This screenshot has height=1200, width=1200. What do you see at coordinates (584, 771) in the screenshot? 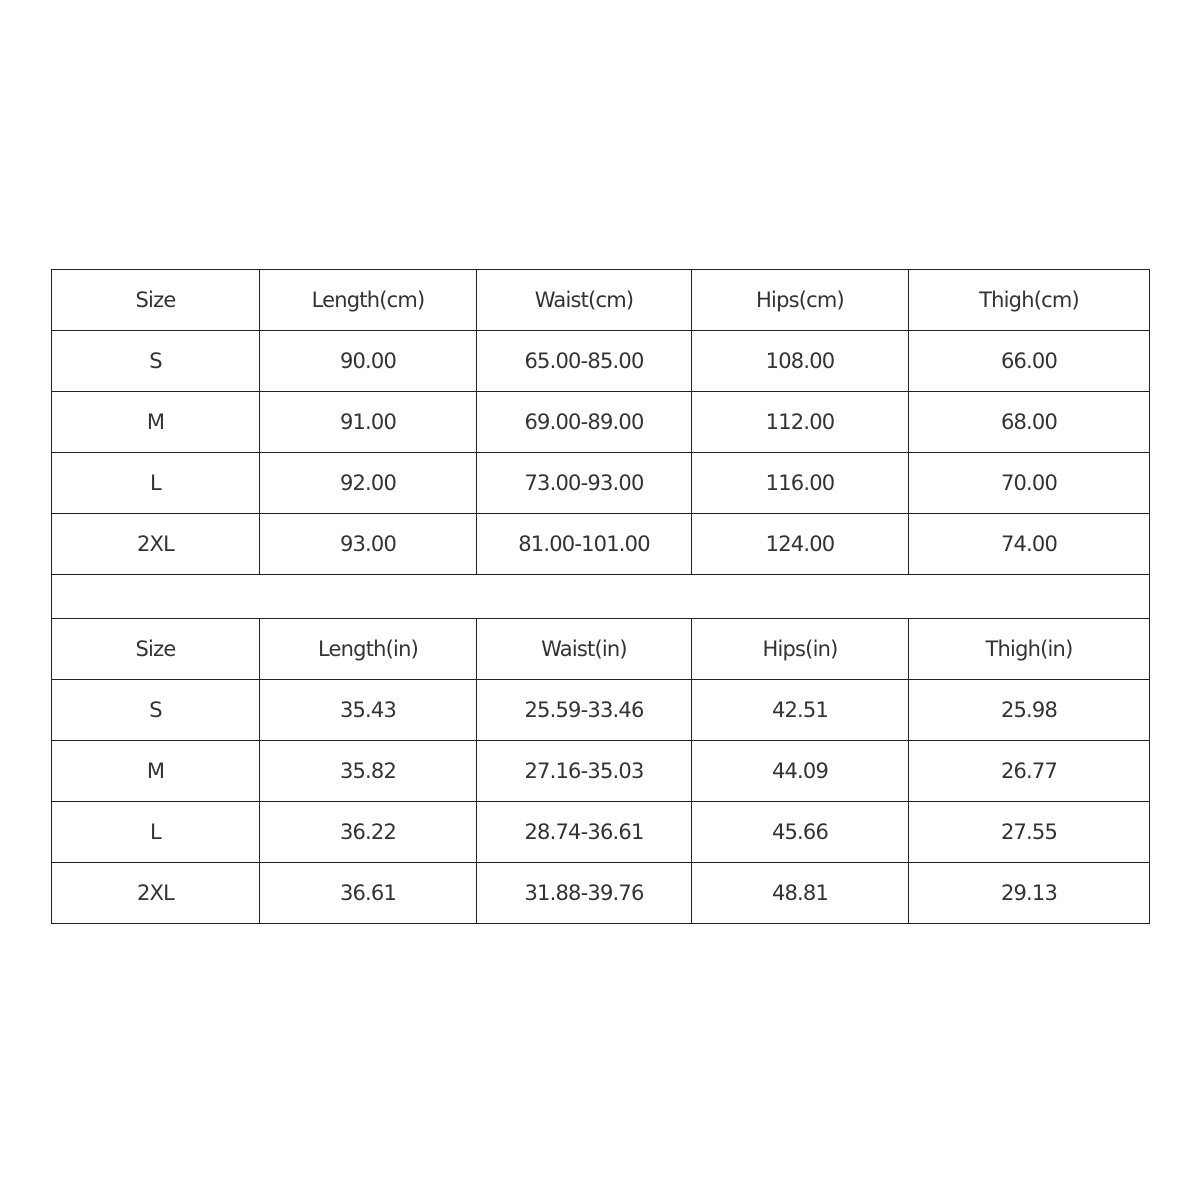
I see `table-cell: 27.16-35.03` at bounding box center [584, 771].